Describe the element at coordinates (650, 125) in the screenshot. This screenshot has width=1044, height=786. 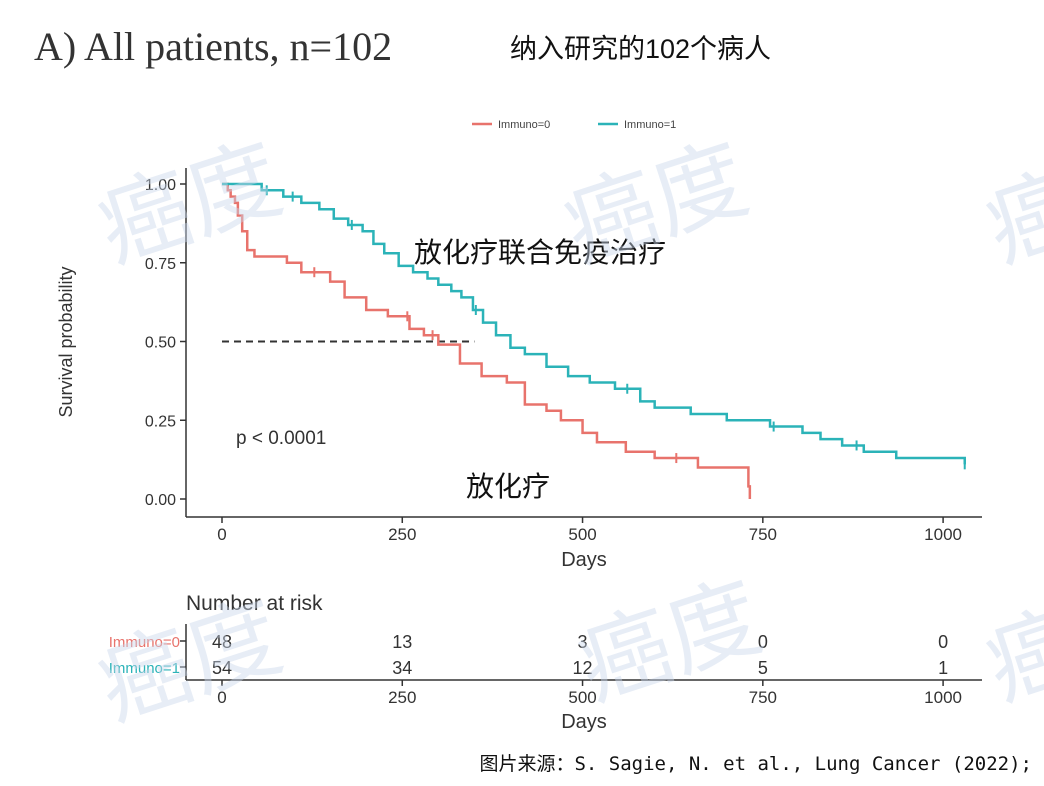
I see `legend-label-immuno1: Immuno=1` at that location.